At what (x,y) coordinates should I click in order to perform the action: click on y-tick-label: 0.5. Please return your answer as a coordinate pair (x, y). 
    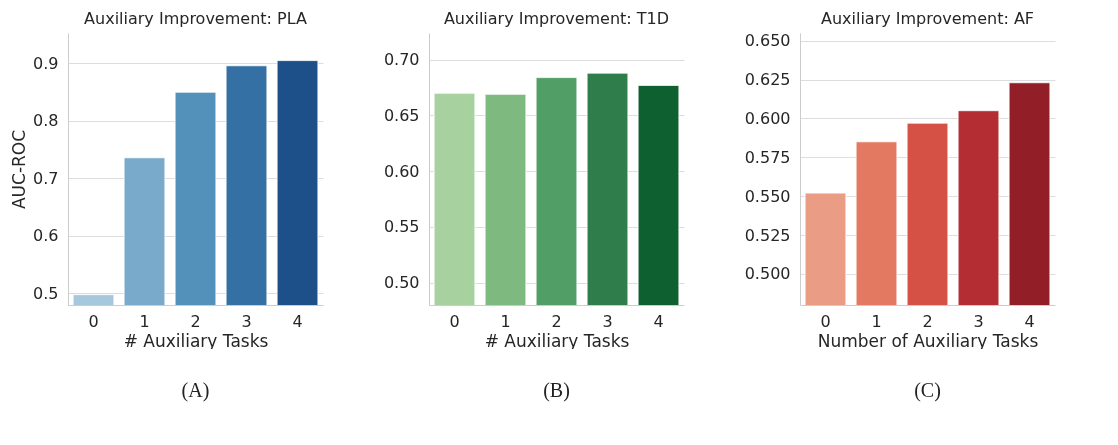
    Looking at the image, I should click on (46, 293).